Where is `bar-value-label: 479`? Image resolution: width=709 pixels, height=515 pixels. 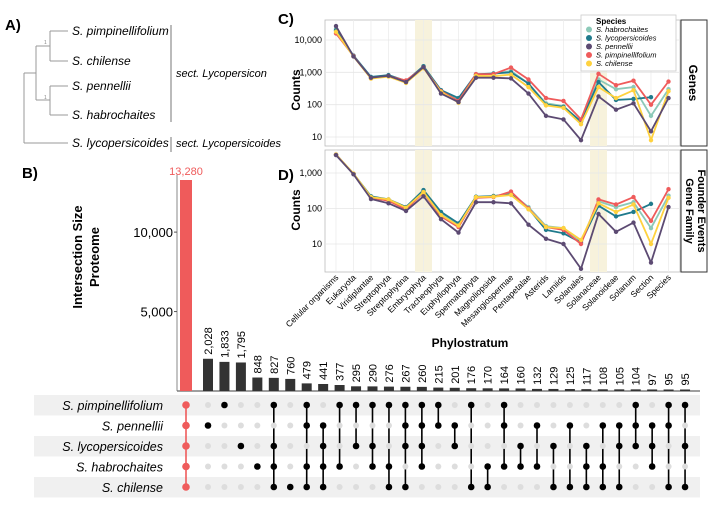 bar-value-label: 479 is located at coordinates (308, 370).